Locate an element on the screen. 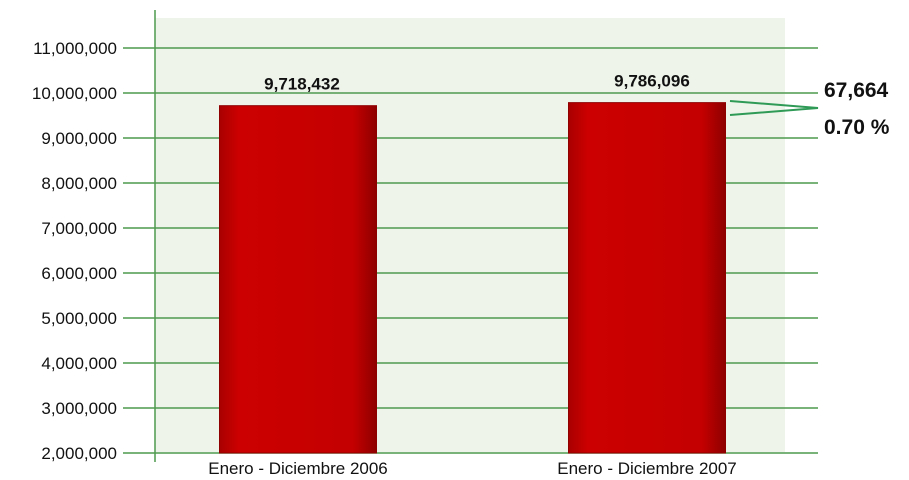  difference-percent-label: 0.70 % is located at coordinates (857, 127).